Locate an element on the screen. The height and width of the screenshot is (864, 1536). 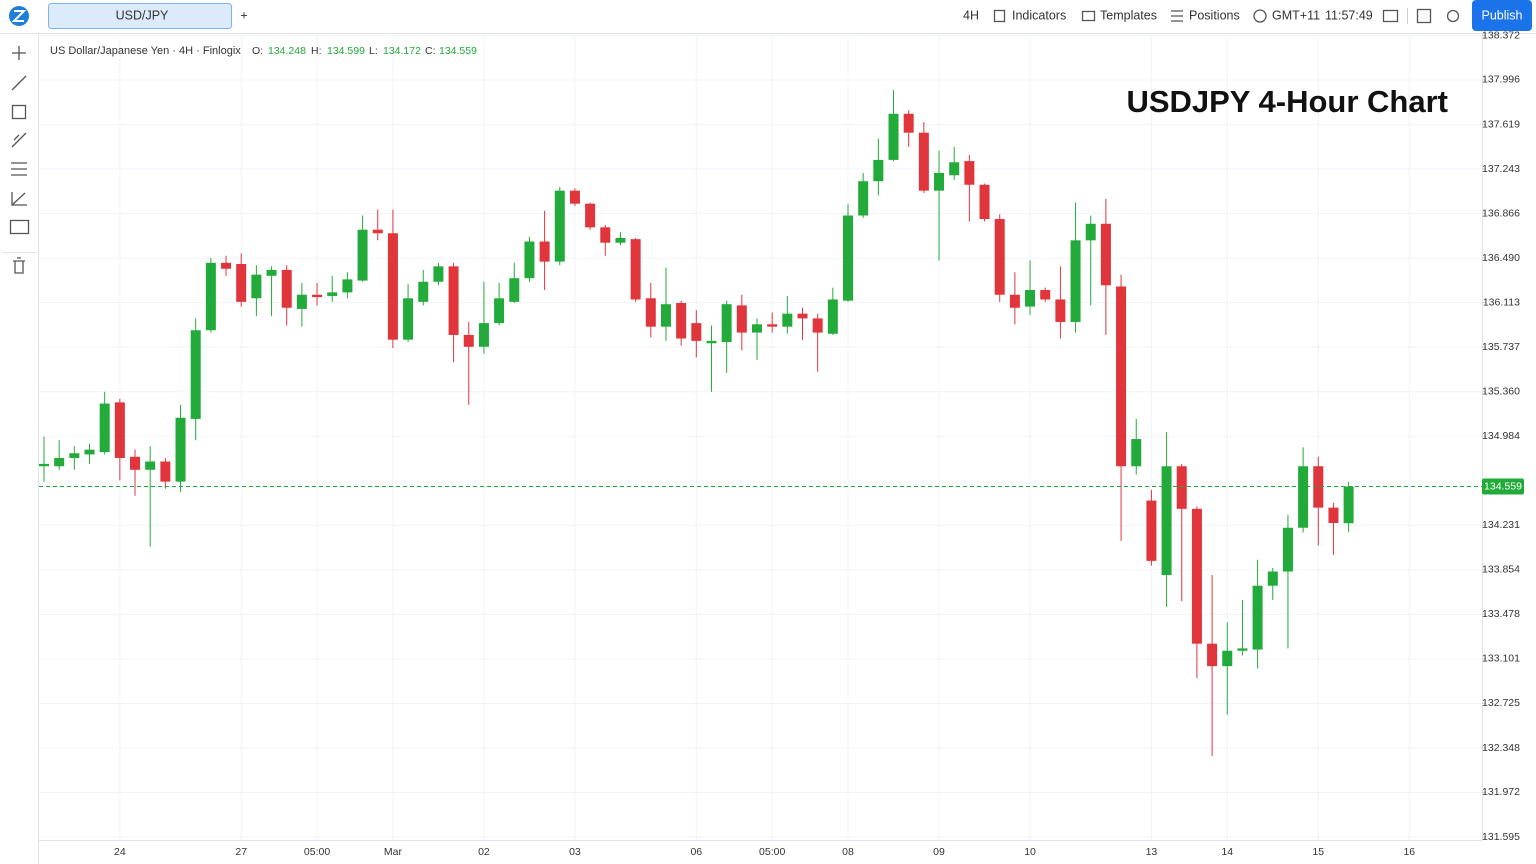
indicators-button: Indicators is located at coordinates (1039, 15).